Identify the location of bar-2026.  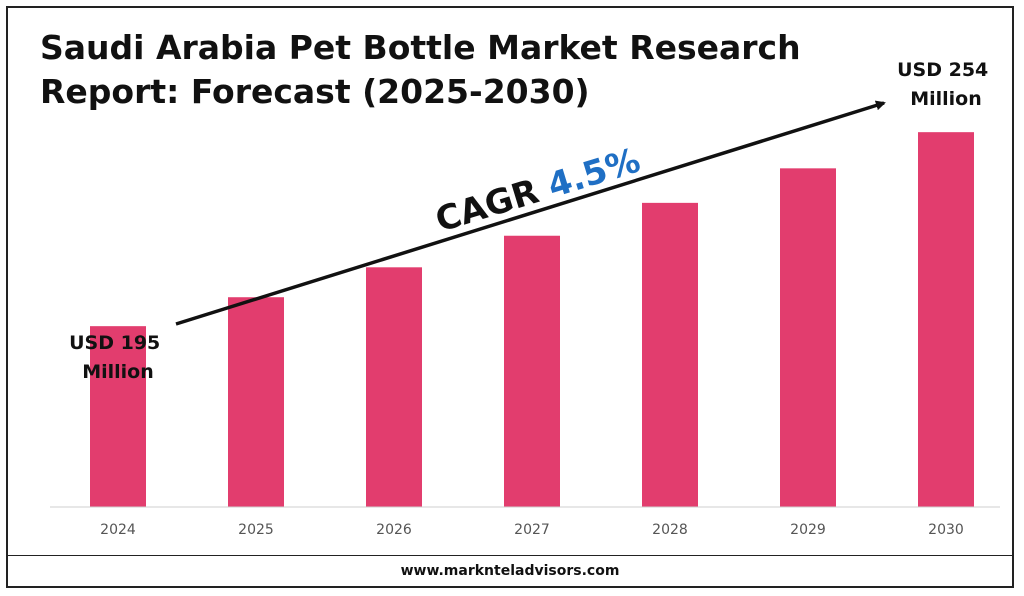
(394, 387).